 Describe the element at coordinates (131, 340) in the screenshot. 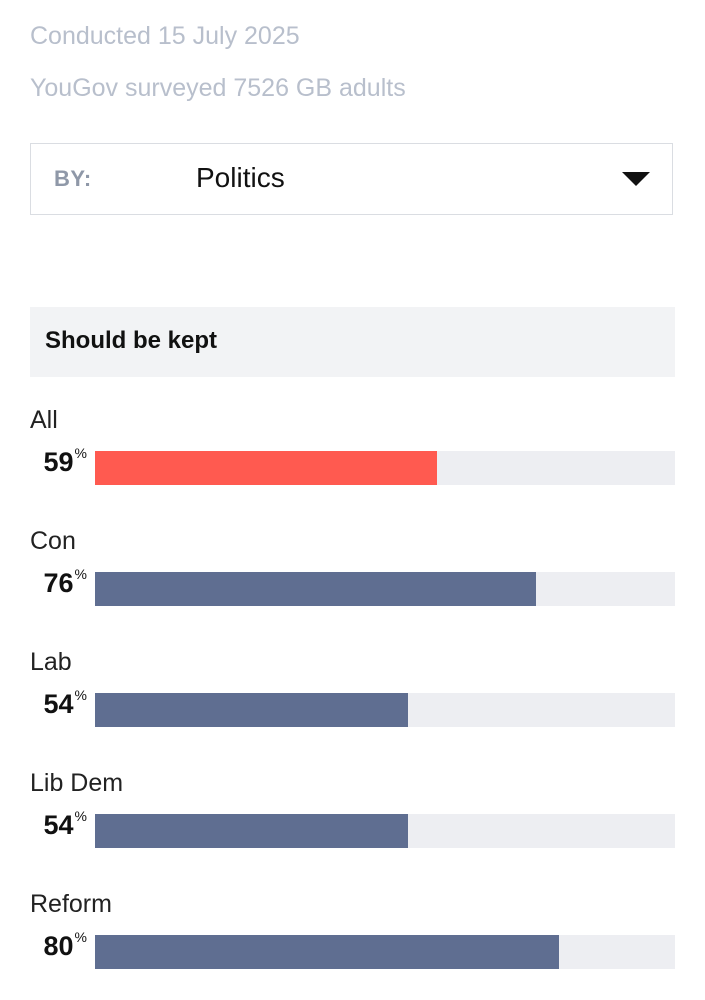

I see `section-title: Should be kept` at that location.